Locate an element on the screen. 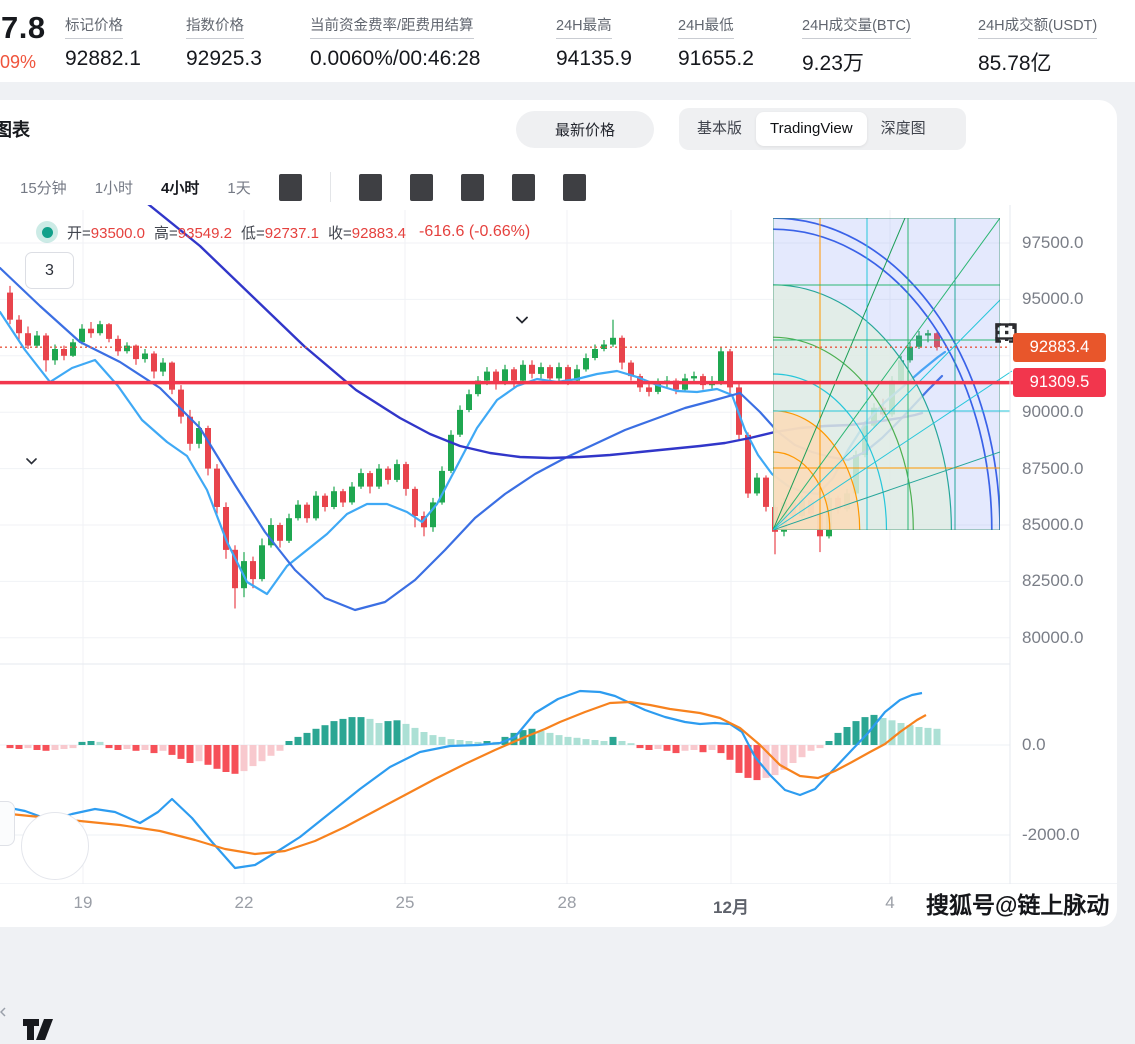 The width and height of the screenshot is (1135, 1044). page-title: 图表 is located at coordinates (15, 130).